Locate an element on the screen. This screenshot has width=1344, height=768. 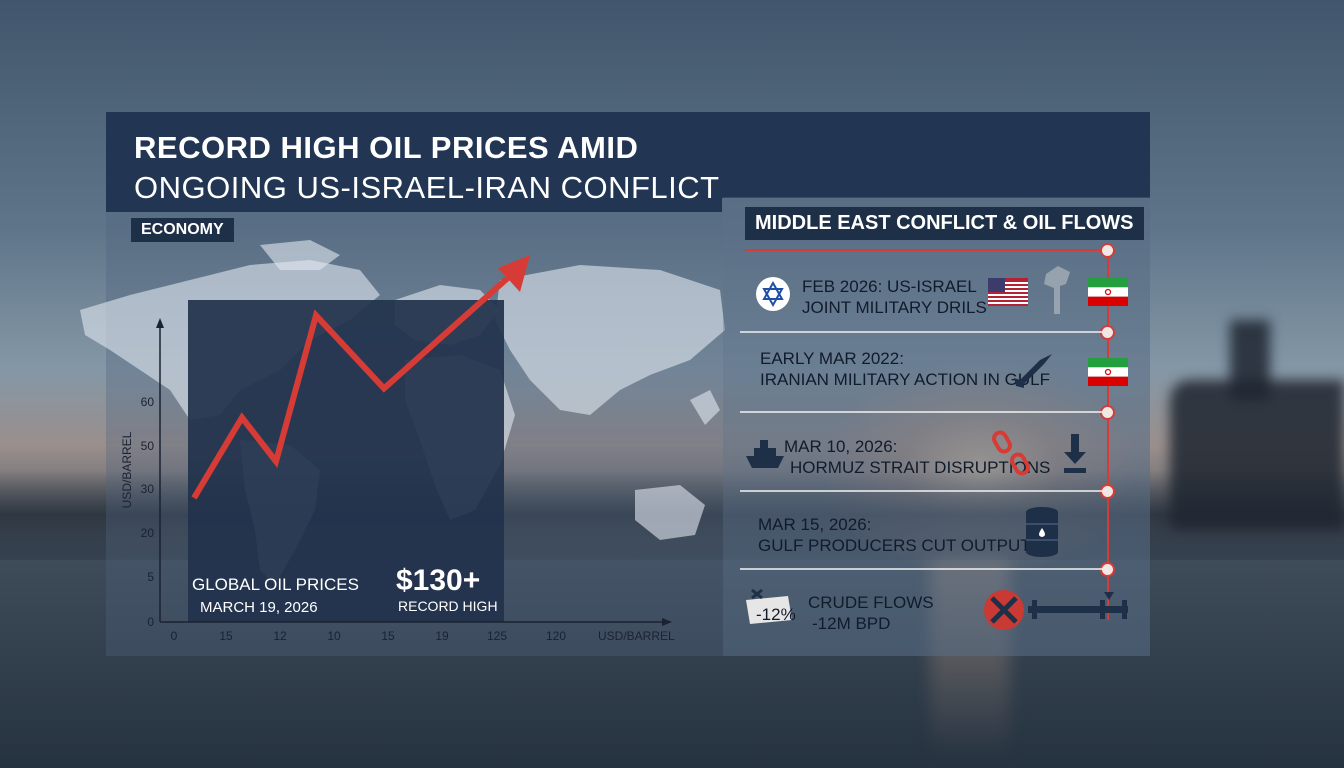
military-silhouette-icon is located at coordinates (1057, 290).